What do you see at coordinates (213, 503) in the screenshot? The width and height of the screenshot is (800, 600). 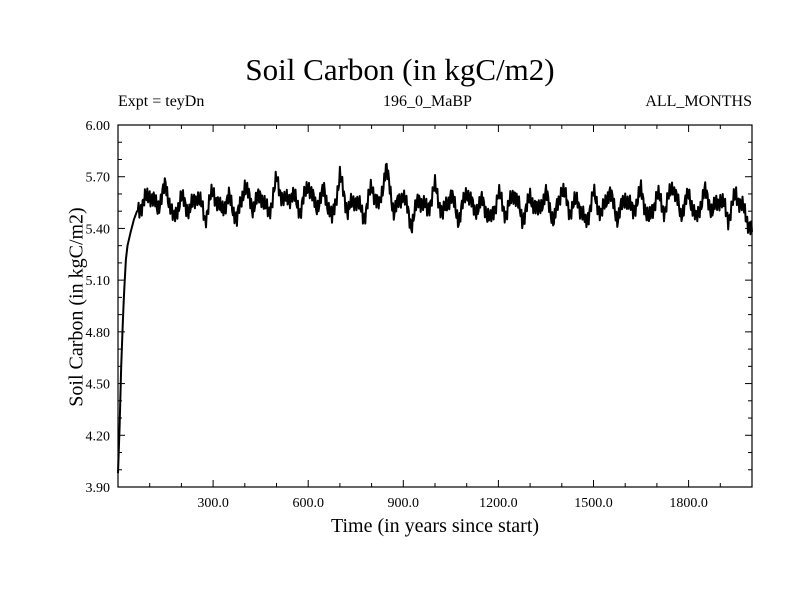 I see `x-tick-label: 300.0` at bounding box center [213, 503].